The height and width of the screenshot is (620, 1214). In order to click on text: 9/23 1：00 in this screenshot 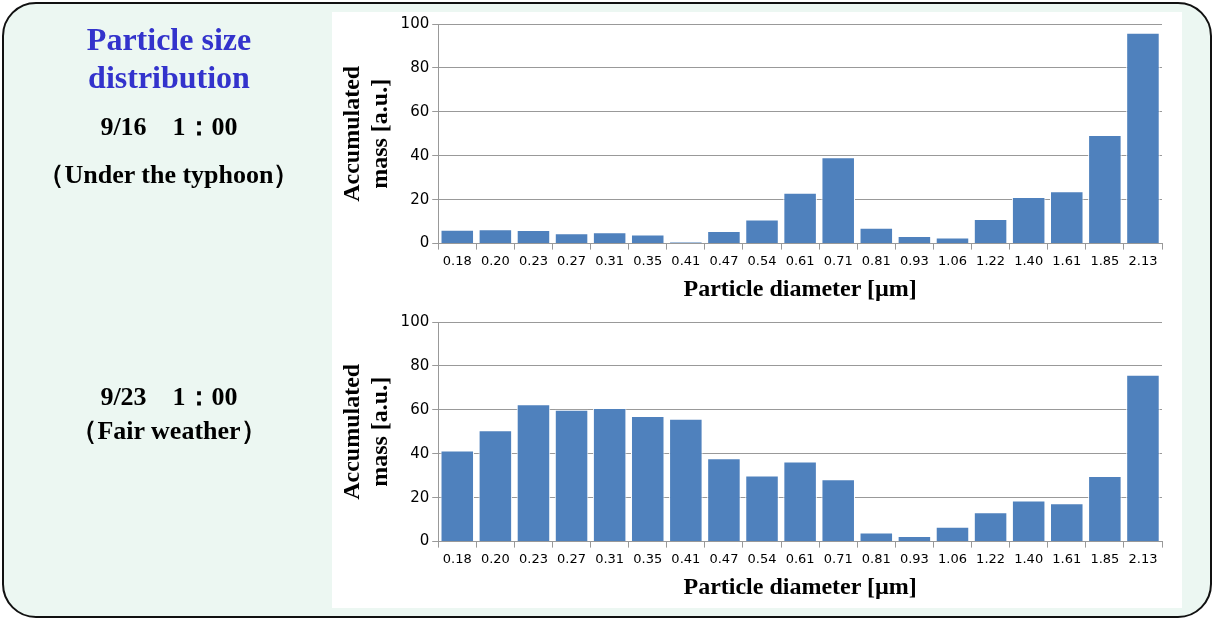, I will do `click(169, 397)`.